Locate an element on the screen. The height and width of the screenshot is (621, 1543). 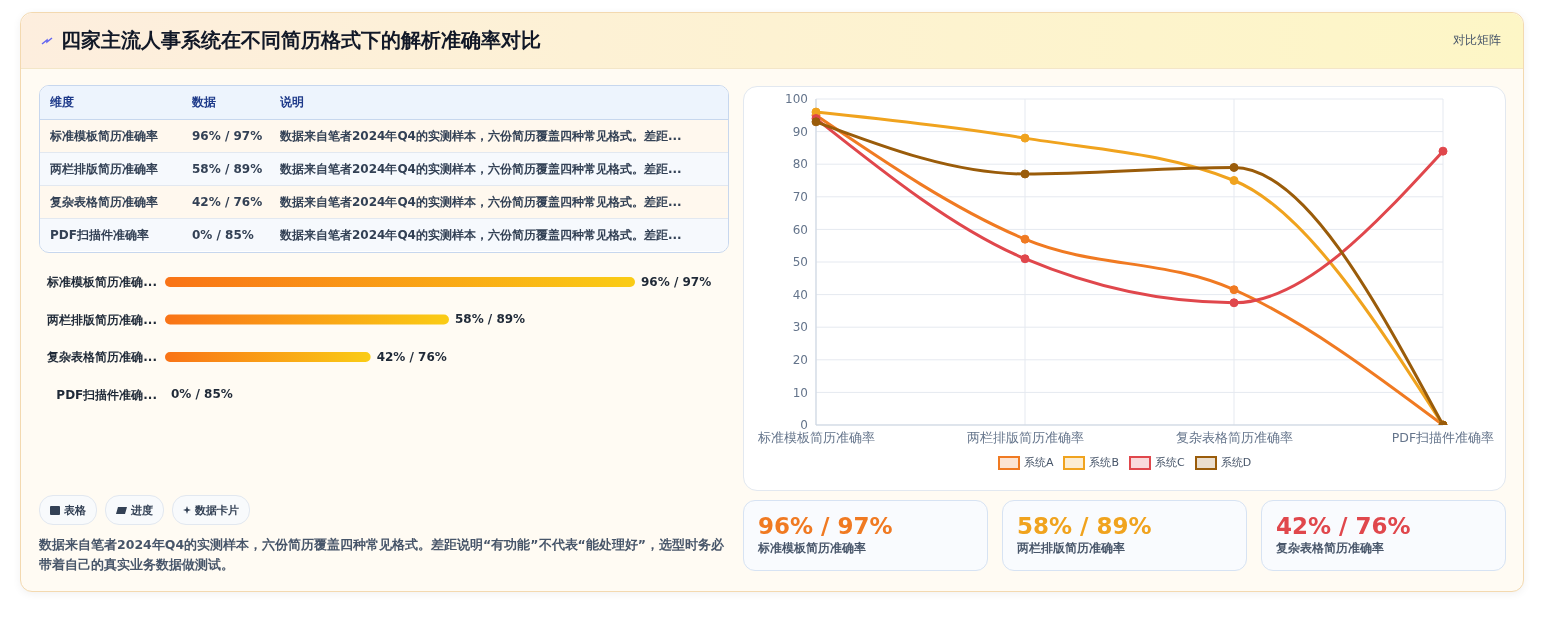
x-tick-label: PDF扫描件准确率 is located at coordinates (1443, 437).